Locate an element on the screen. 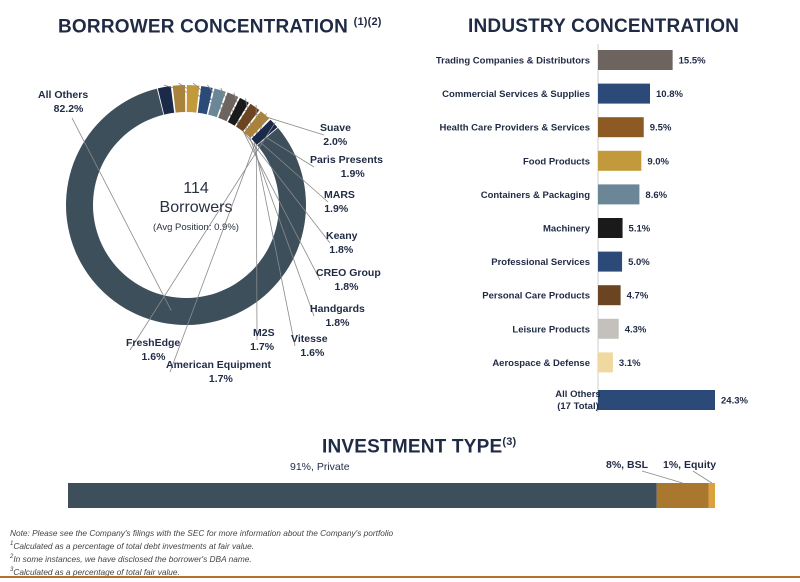 Image resolution: width=800 pixels, height=582 pixels. footnote-2-mark: 2 is located at coordinates (12, 556).